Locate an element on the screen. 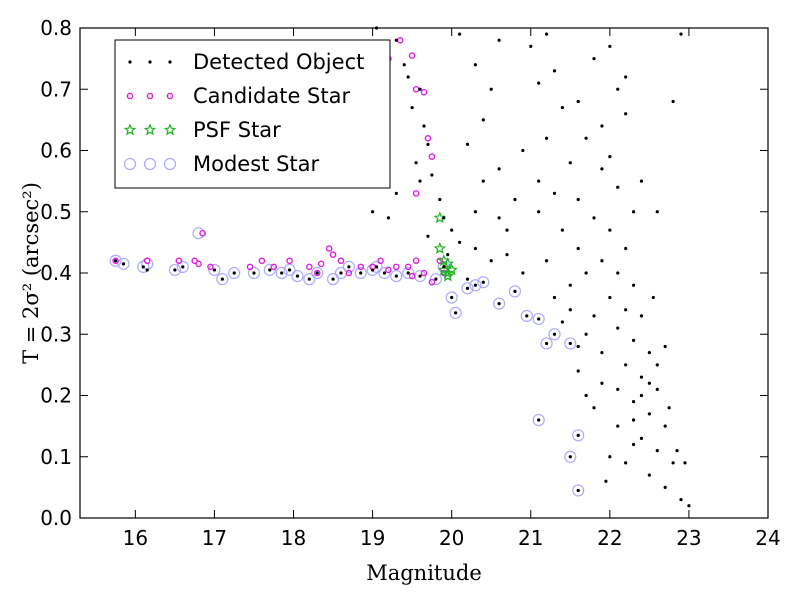 This screenshot has height=600, width=800. legend-label-psf-star: PSF Star is located at coordinates (237, 130).